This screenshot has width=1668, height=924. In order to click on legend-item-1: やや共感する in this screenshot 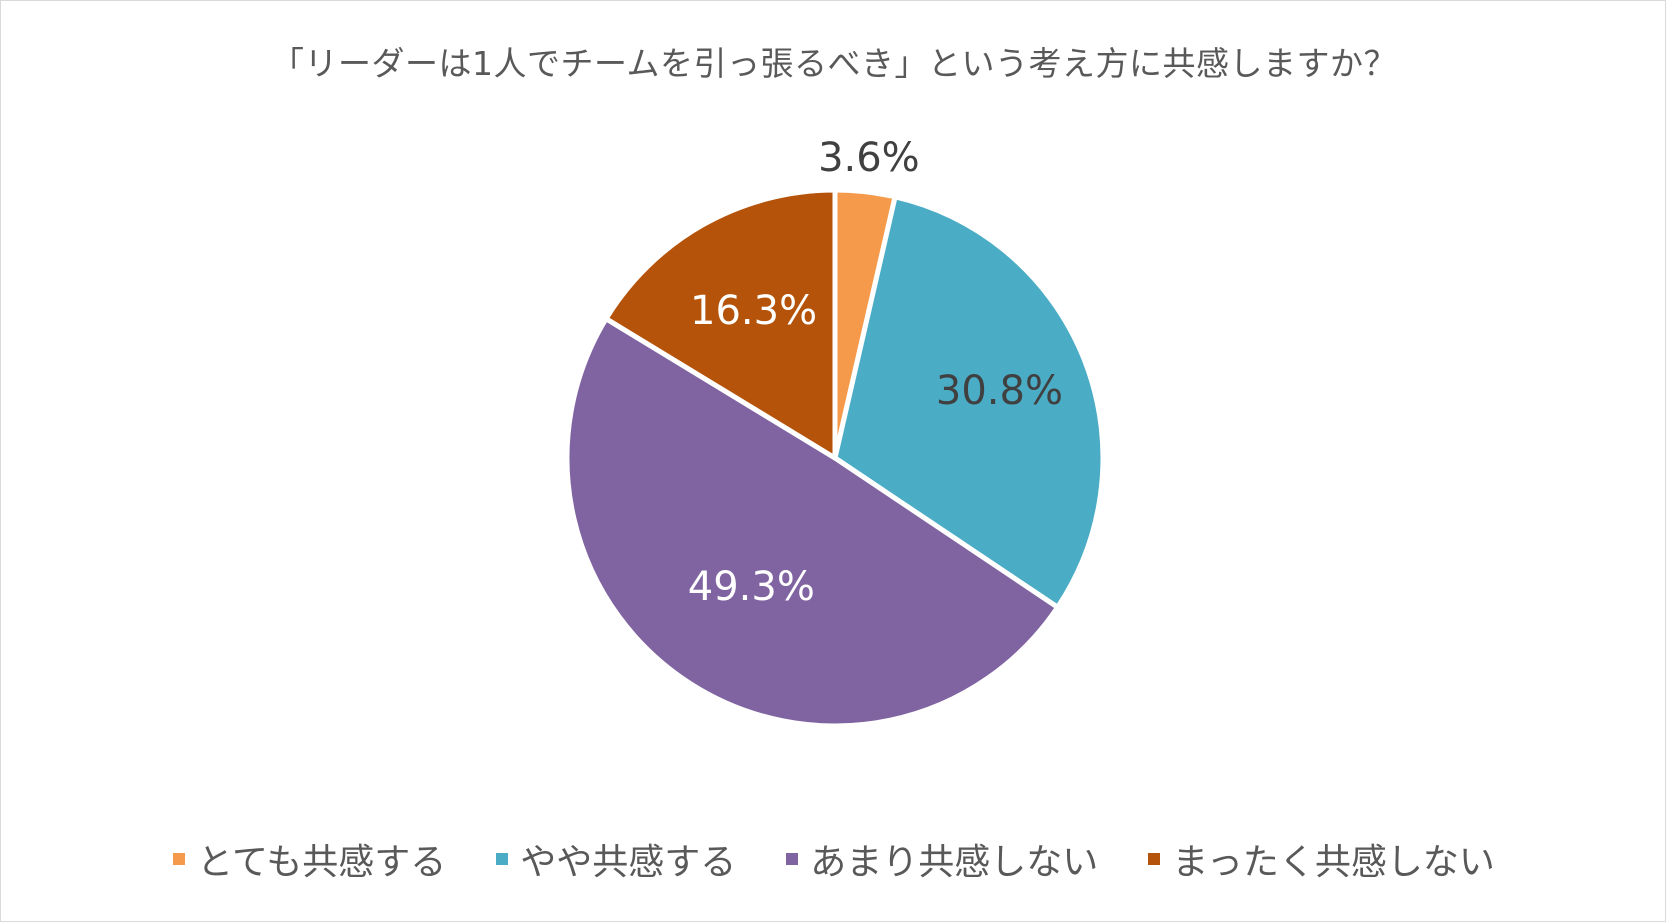, I will do `click(616, 859)`.